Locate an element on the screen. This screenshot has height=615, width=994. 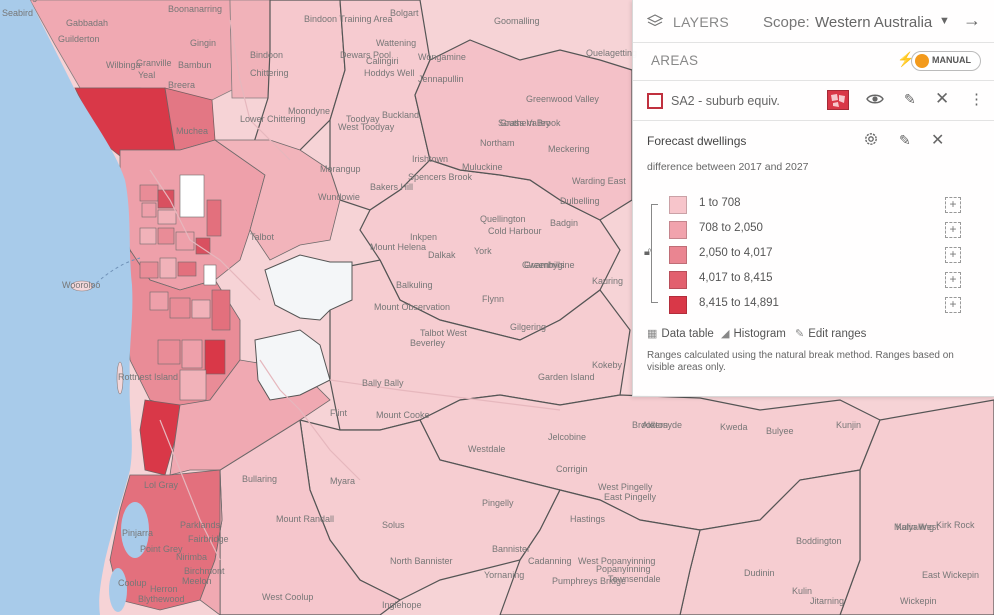
place-label: Wickepin is located at coordinates (918, 601).